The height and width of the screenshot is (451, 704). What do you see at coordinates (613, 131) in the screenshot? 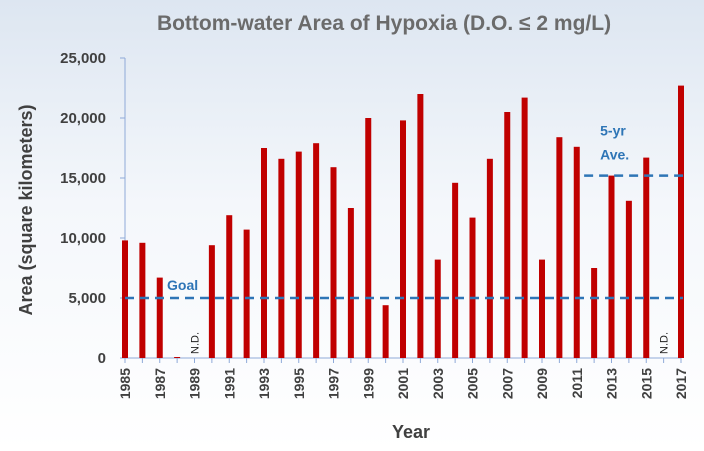
I see `five-year-average-label: 5-yr` at bounding box center [613, 131].